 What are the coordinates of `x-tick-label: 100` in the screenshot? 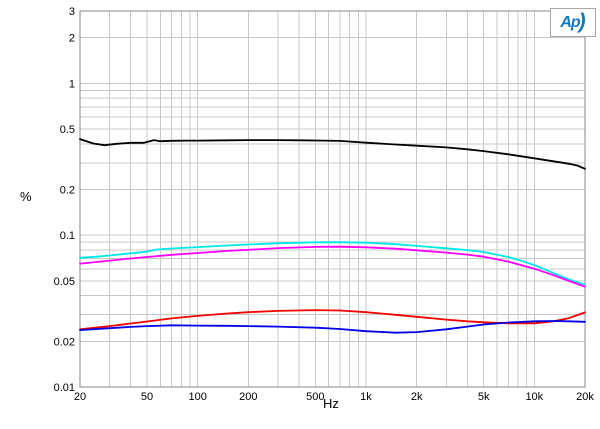 It's located at (197, 397).